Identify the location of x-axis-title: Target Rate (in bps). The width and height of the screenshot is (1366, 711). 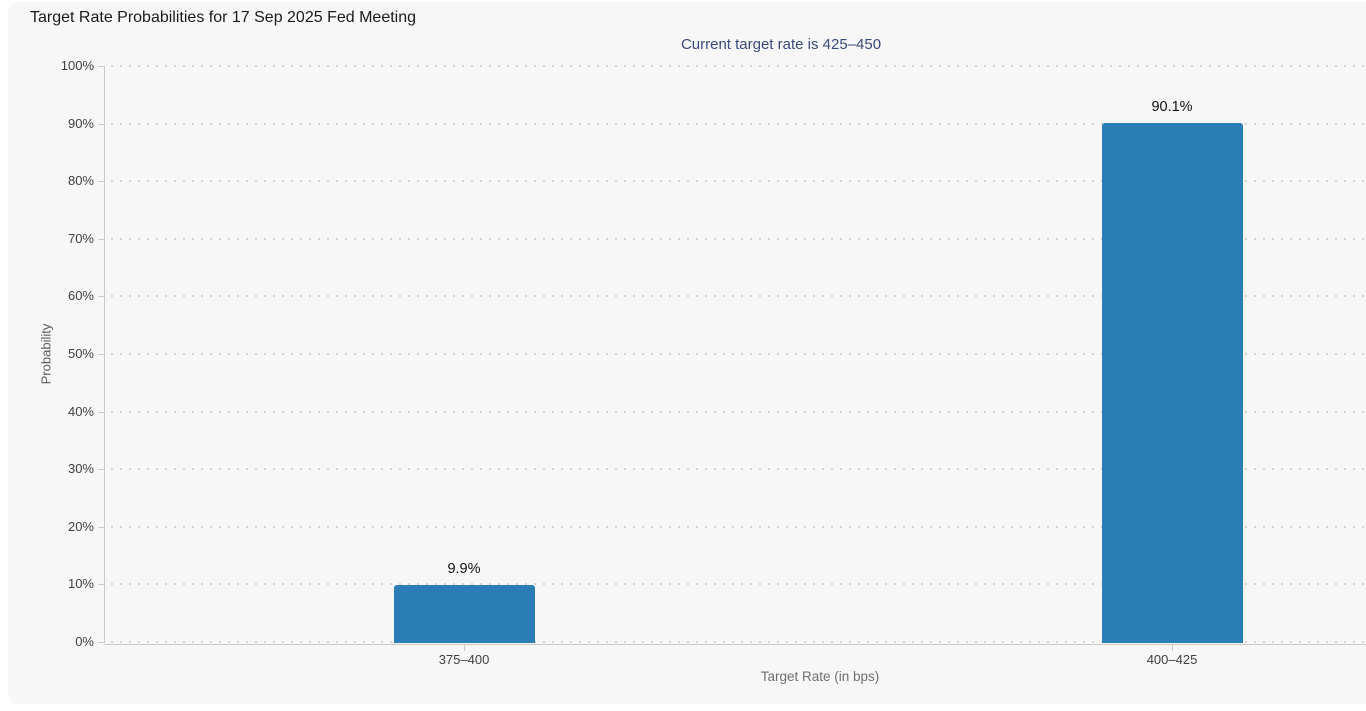
(820, 676).